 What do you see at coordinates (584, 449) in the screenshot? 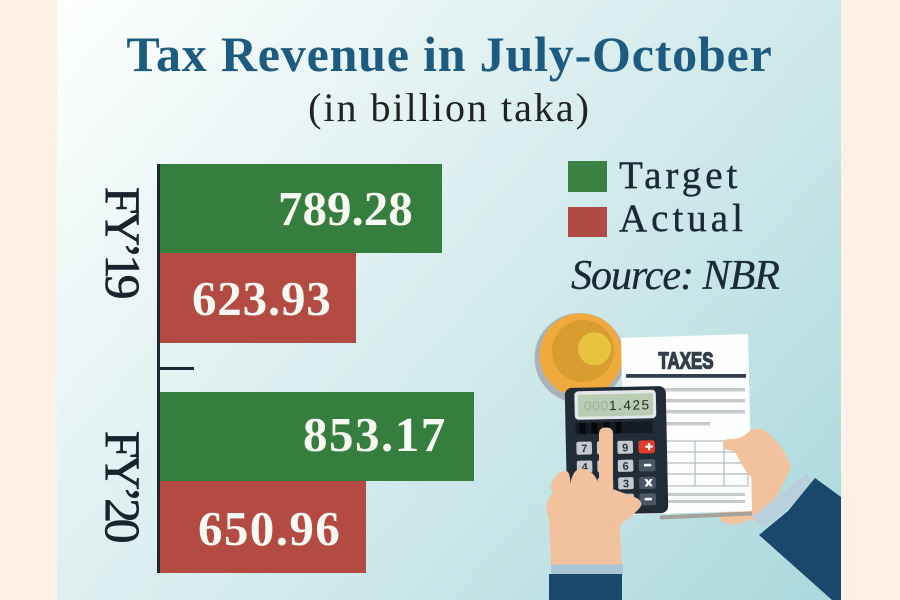
I see `svg-text: 7` at bounding box center [584, 449].